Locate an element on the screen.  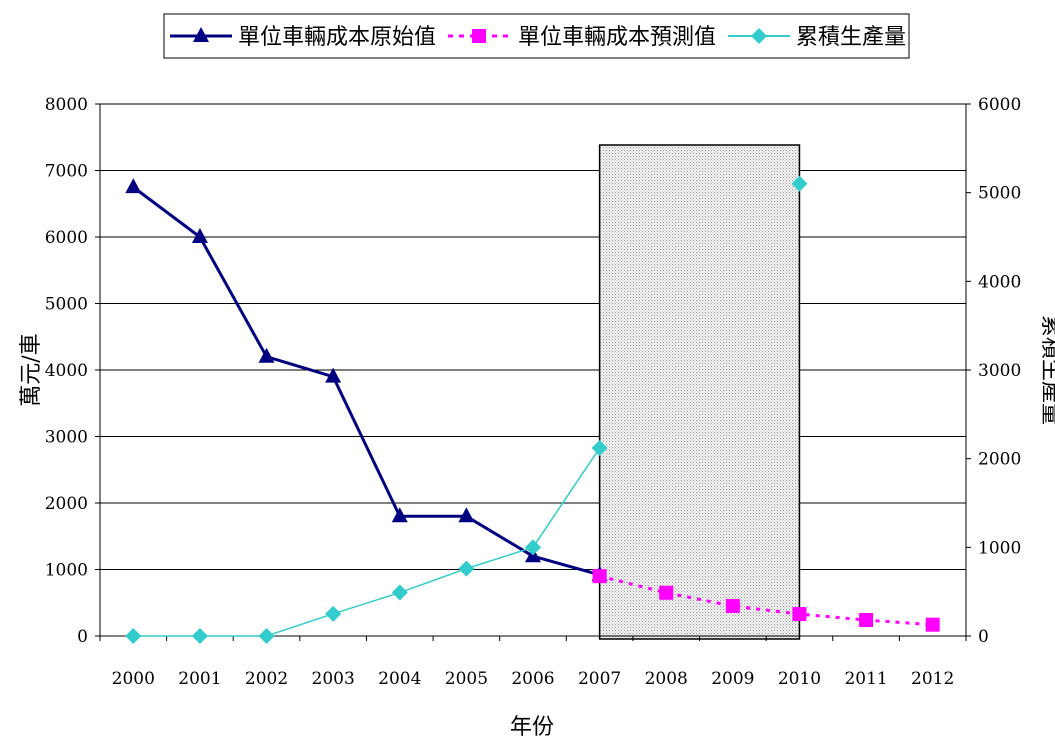
x-tick-label: 2006 is located at coordinates (532, 679).